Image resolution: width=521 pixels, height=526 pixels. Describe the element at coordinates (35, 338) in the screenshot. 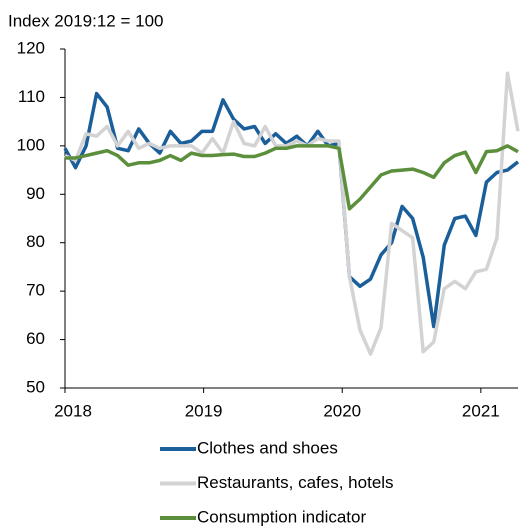

I see `y-tick-label: 60` at that location.